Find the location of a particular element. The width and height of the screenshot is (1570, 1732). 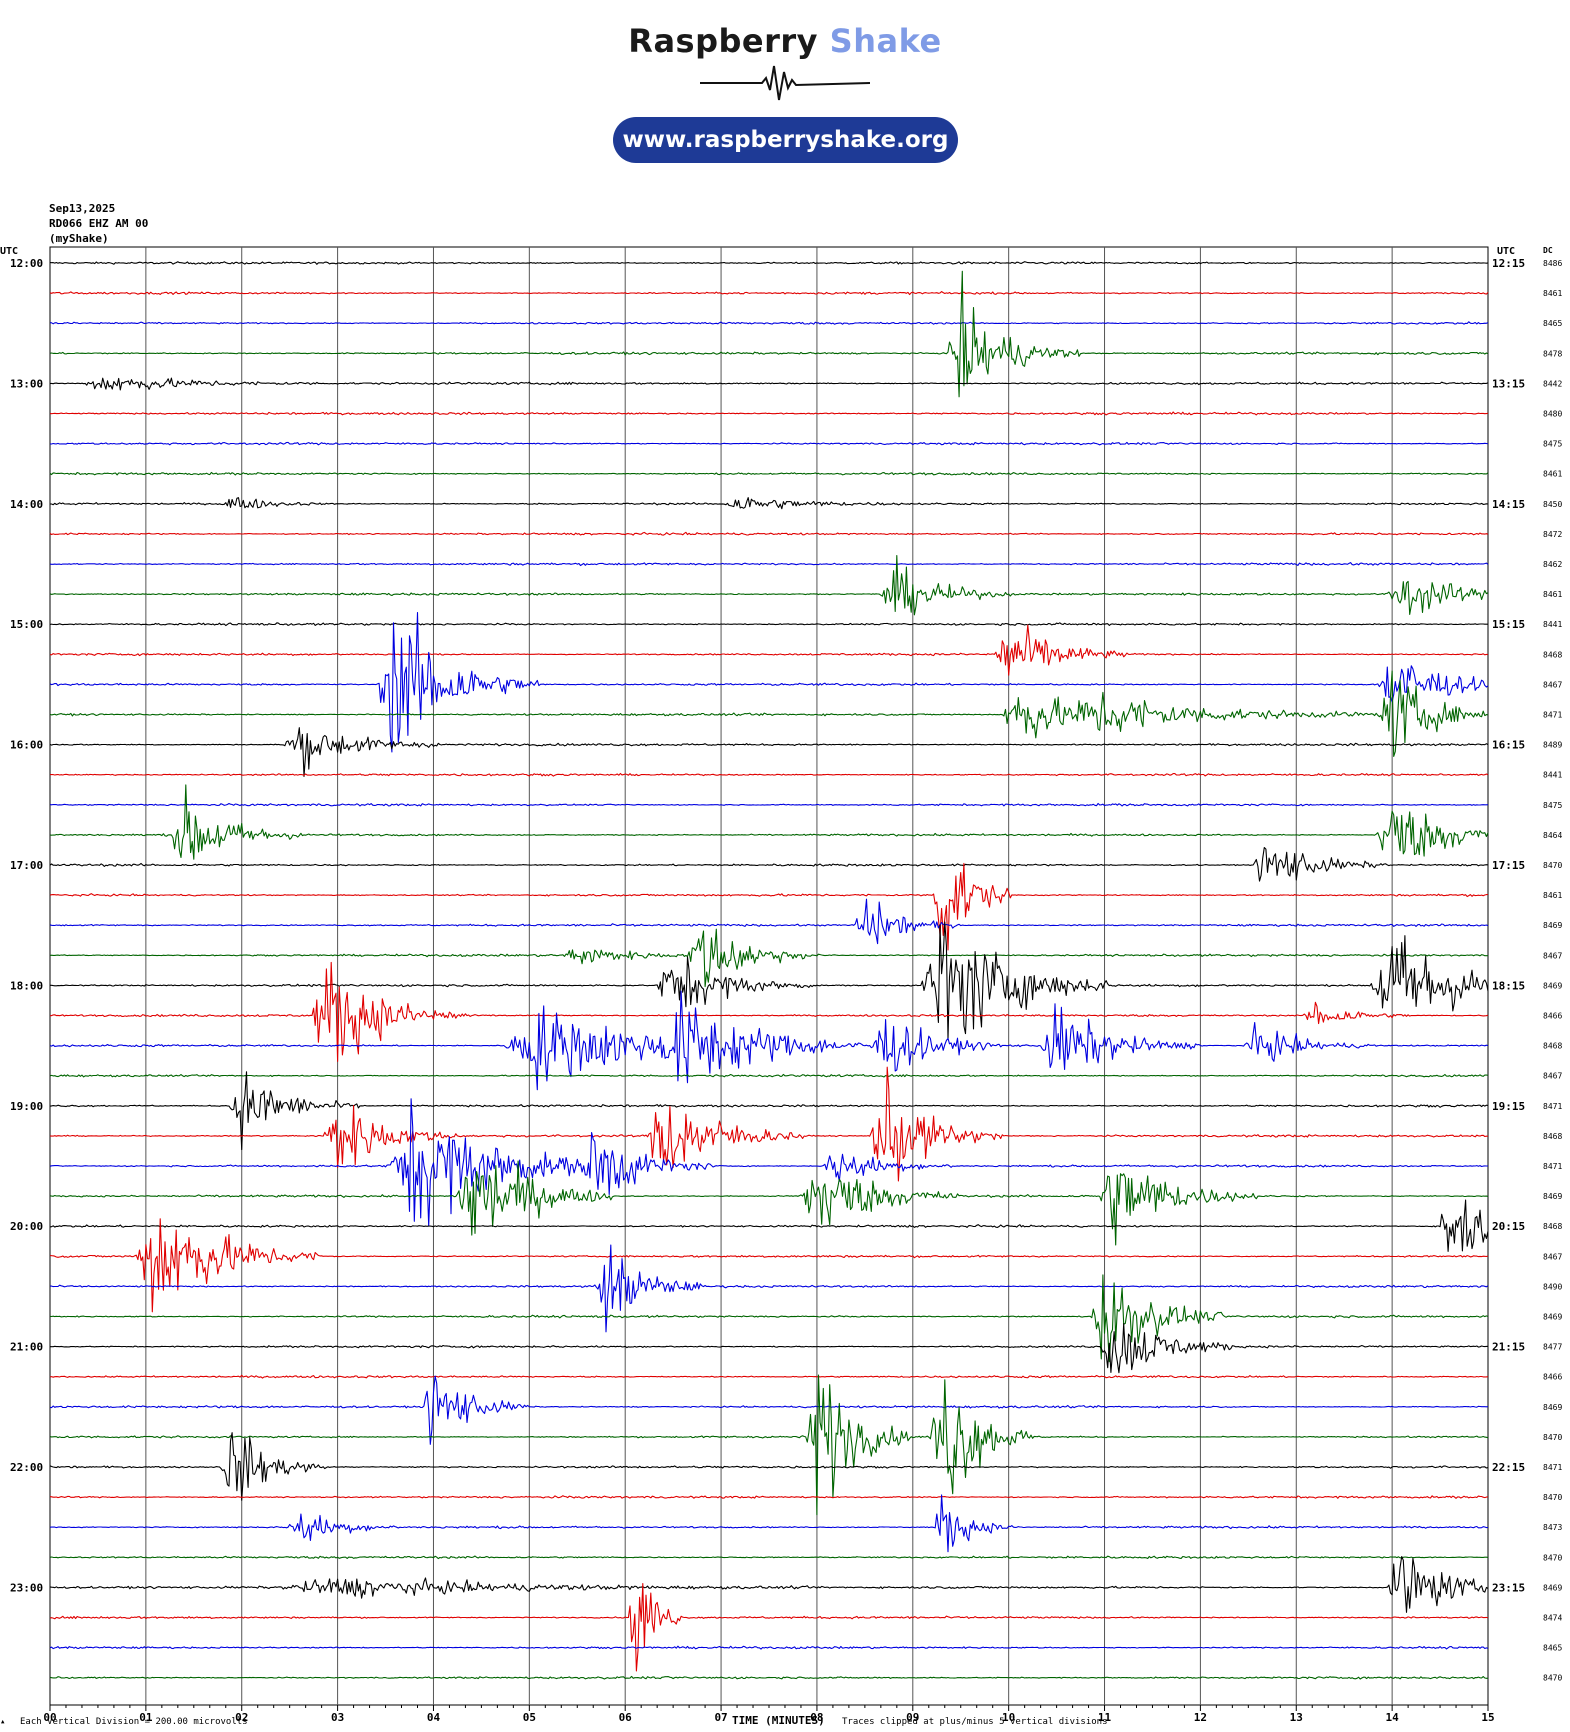

time-label-right: 18:15 is located at coordinates (1508, 985).